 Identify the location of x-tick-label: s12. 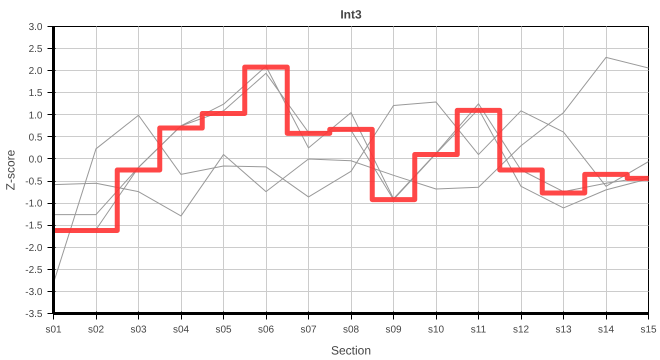
(521, 330).